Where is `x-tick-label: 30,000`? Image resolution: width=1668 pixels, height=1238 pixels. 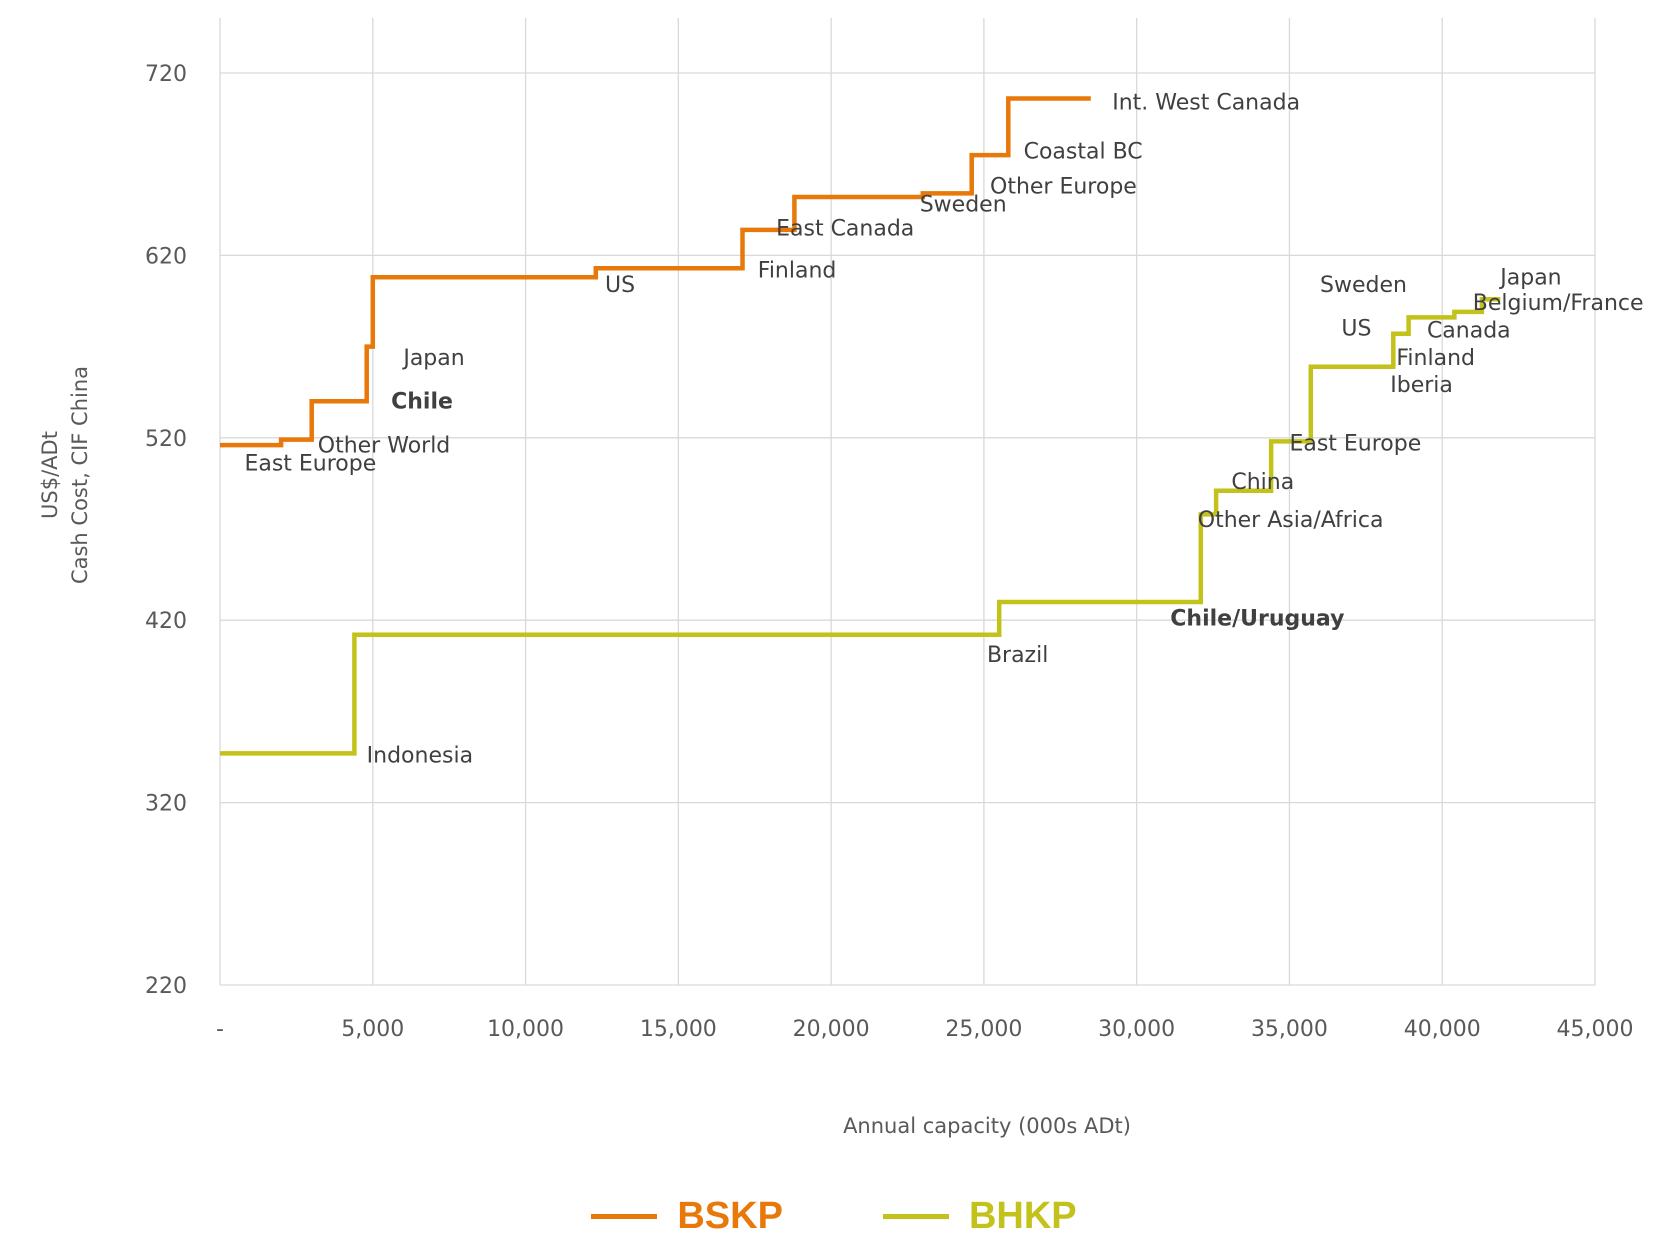 x-tick-label: 30,000 is located at coordinates (1136, 1029).